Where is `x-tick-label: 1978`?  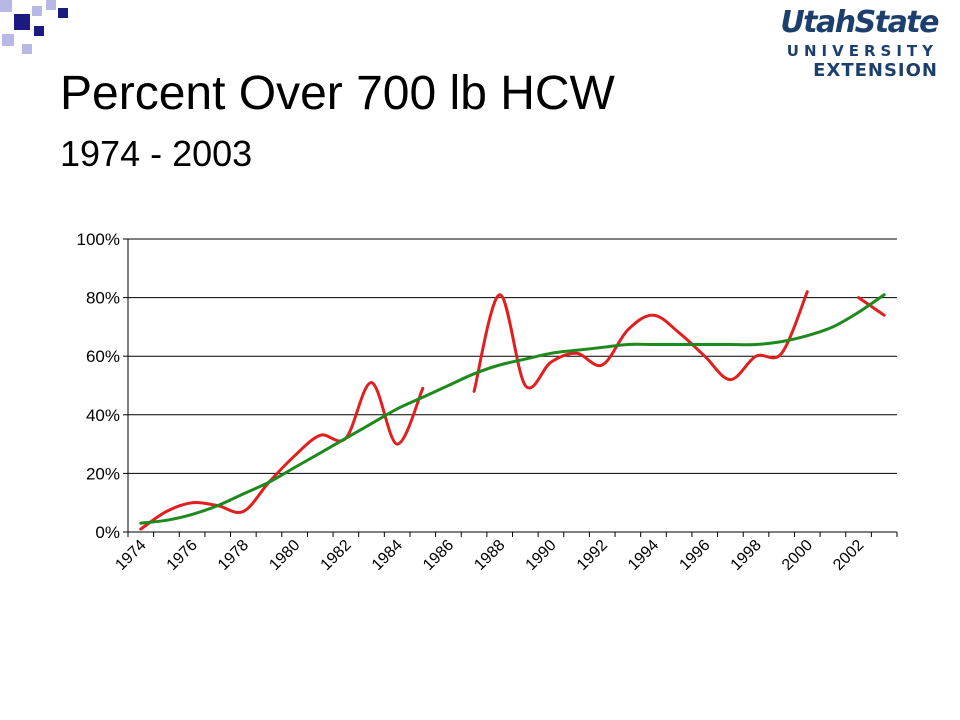 x-tick-label: 1978 is located at coordinates (233, 555).